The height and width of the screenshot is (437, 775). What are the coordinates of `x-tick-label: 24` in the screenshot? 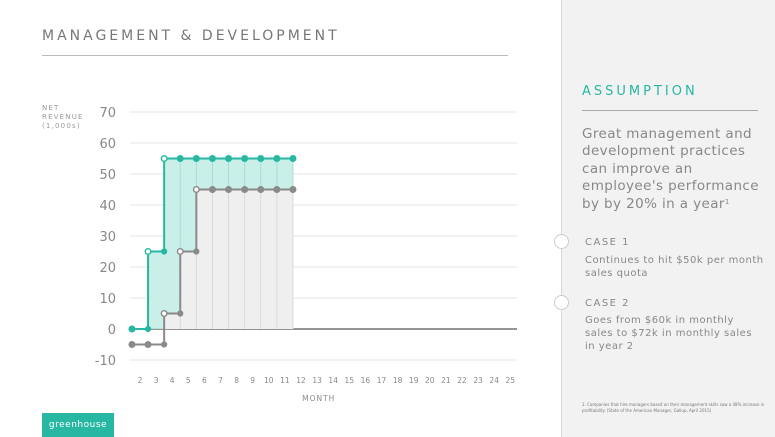 It's located at (494, 380).